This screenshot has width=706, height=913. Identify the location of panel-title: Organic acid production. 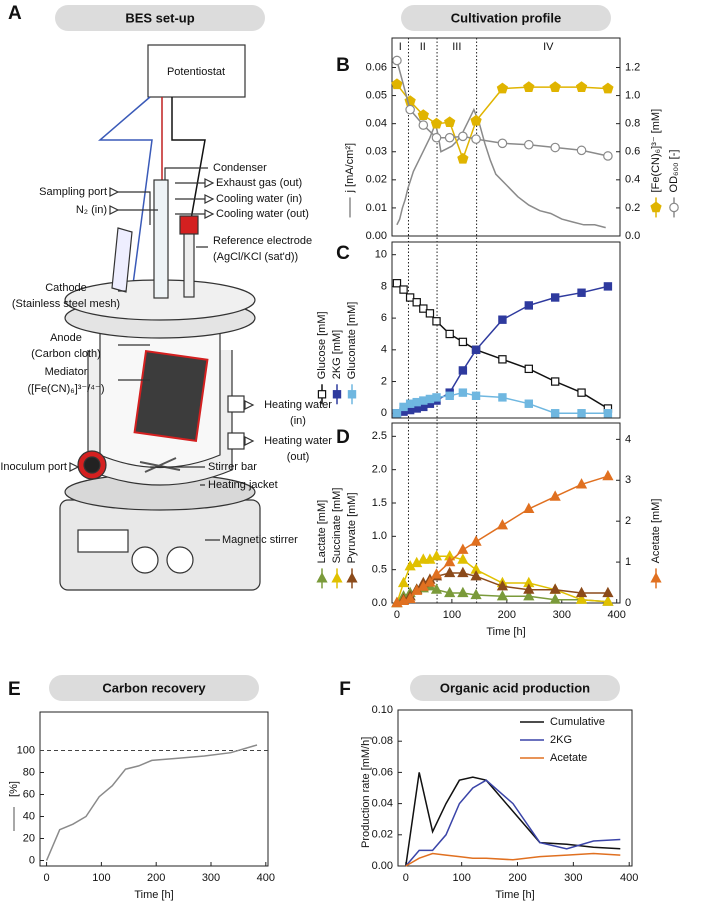
(515, 687).